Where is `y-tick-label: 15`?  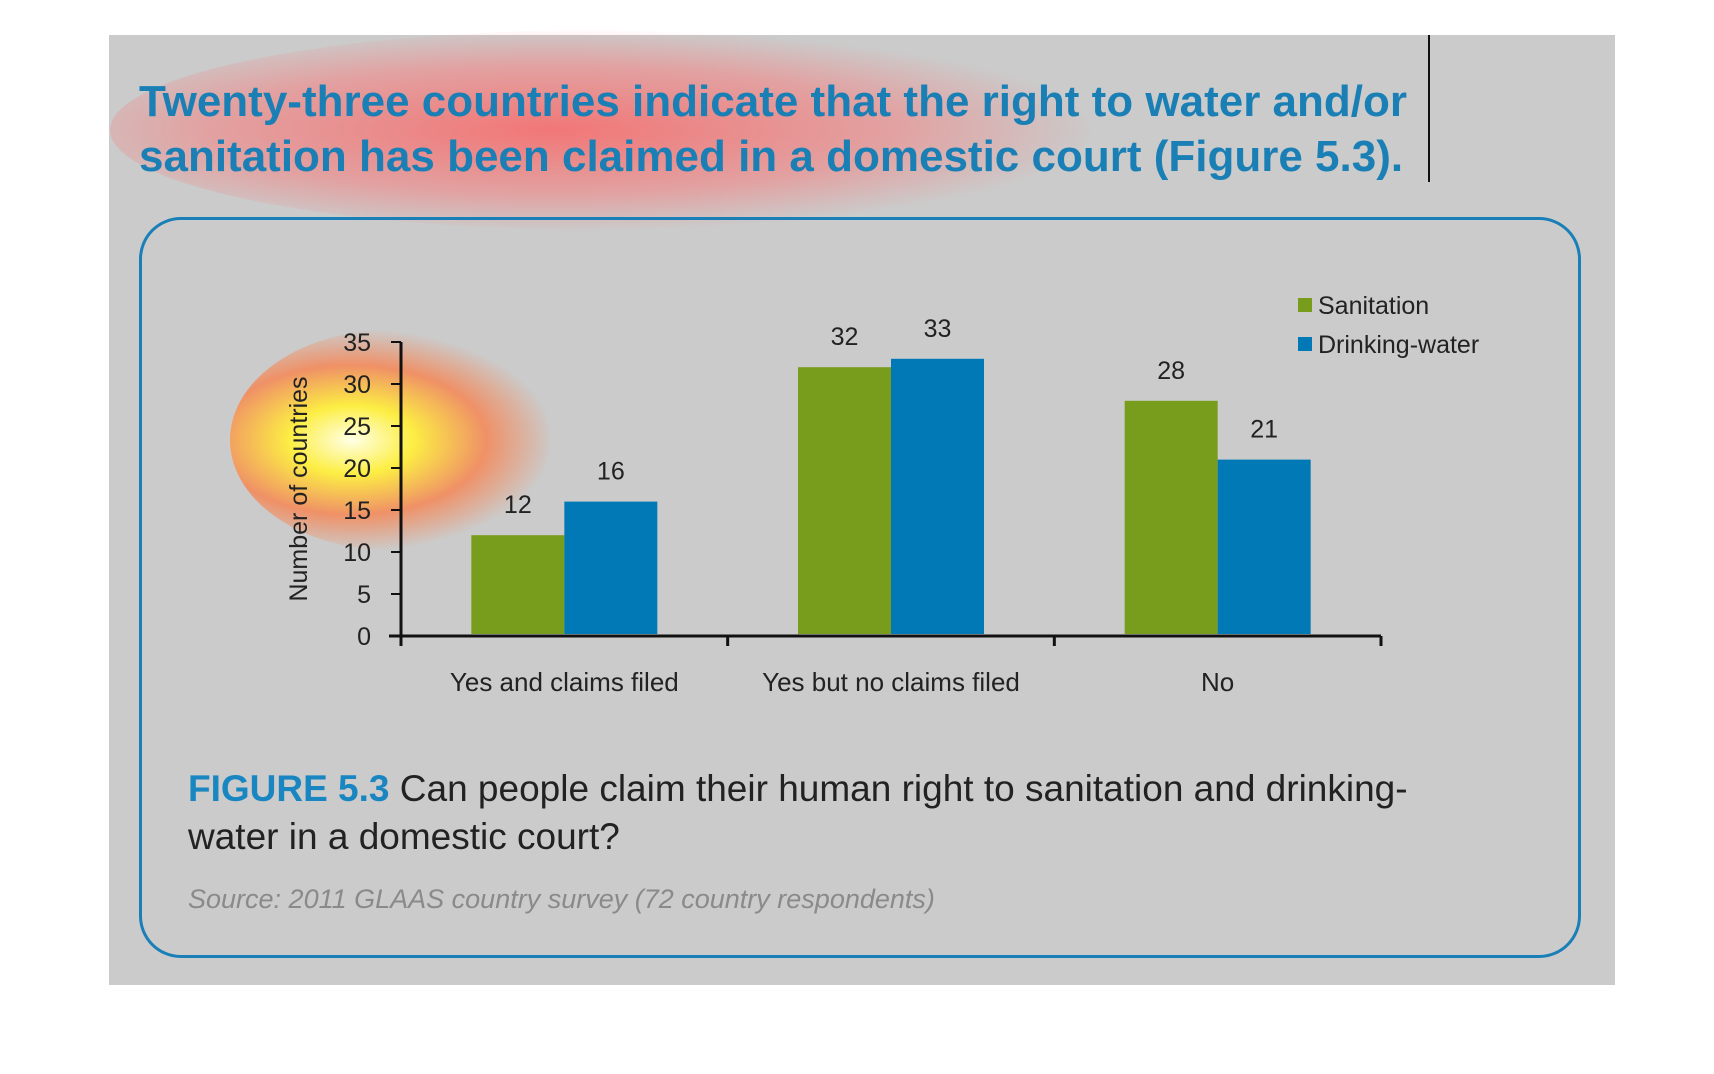 y-tick-label: 15 is located at coordinates (357, 511).